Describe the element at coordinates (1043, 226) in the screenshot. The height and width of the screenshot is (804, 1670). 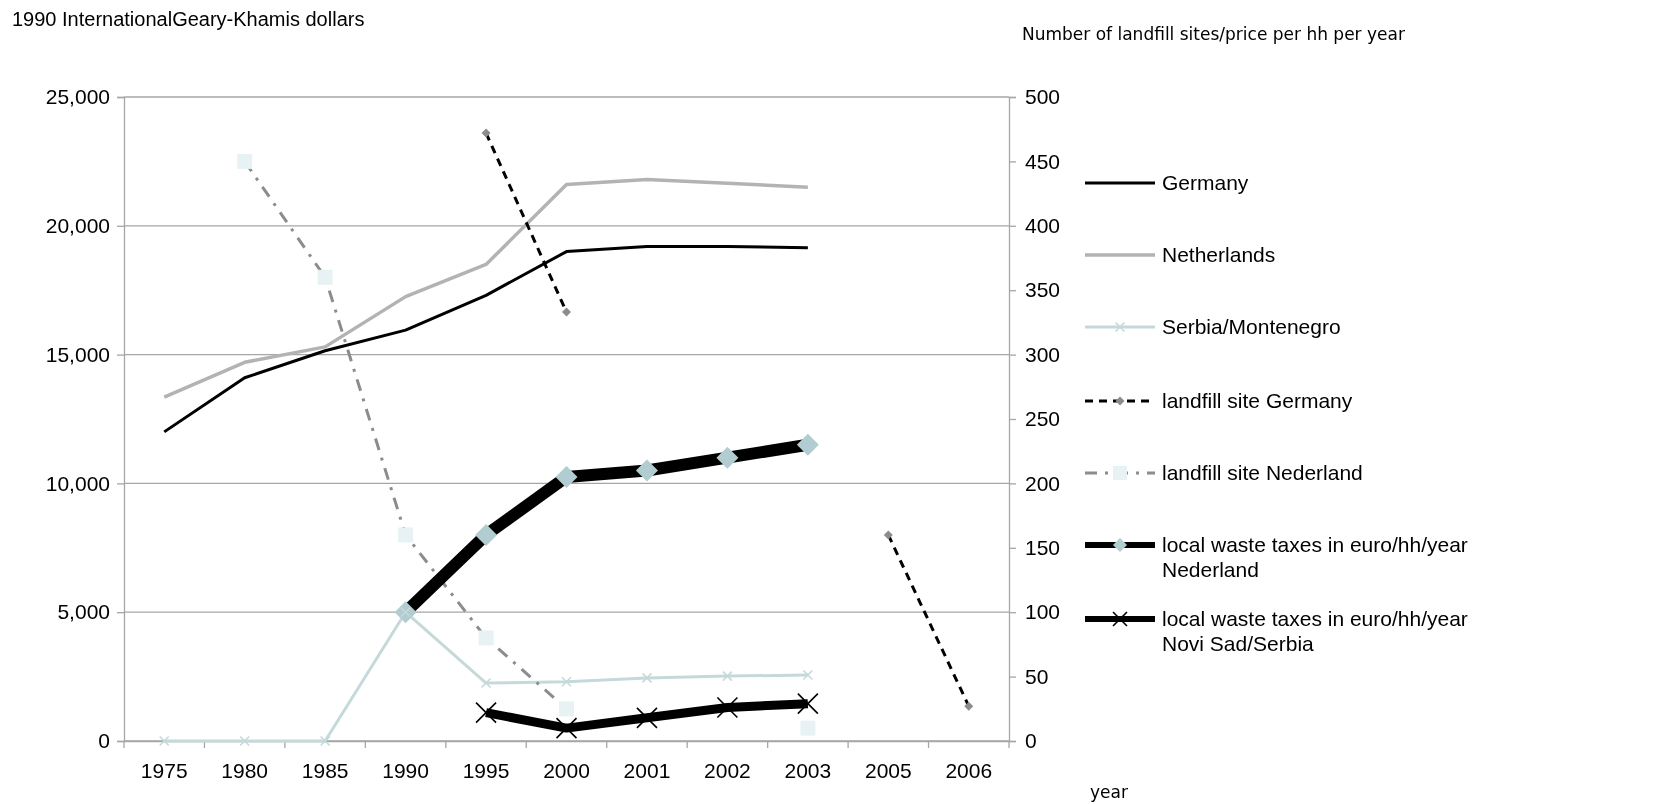
I see `y2-tick-label: 400` at that location.